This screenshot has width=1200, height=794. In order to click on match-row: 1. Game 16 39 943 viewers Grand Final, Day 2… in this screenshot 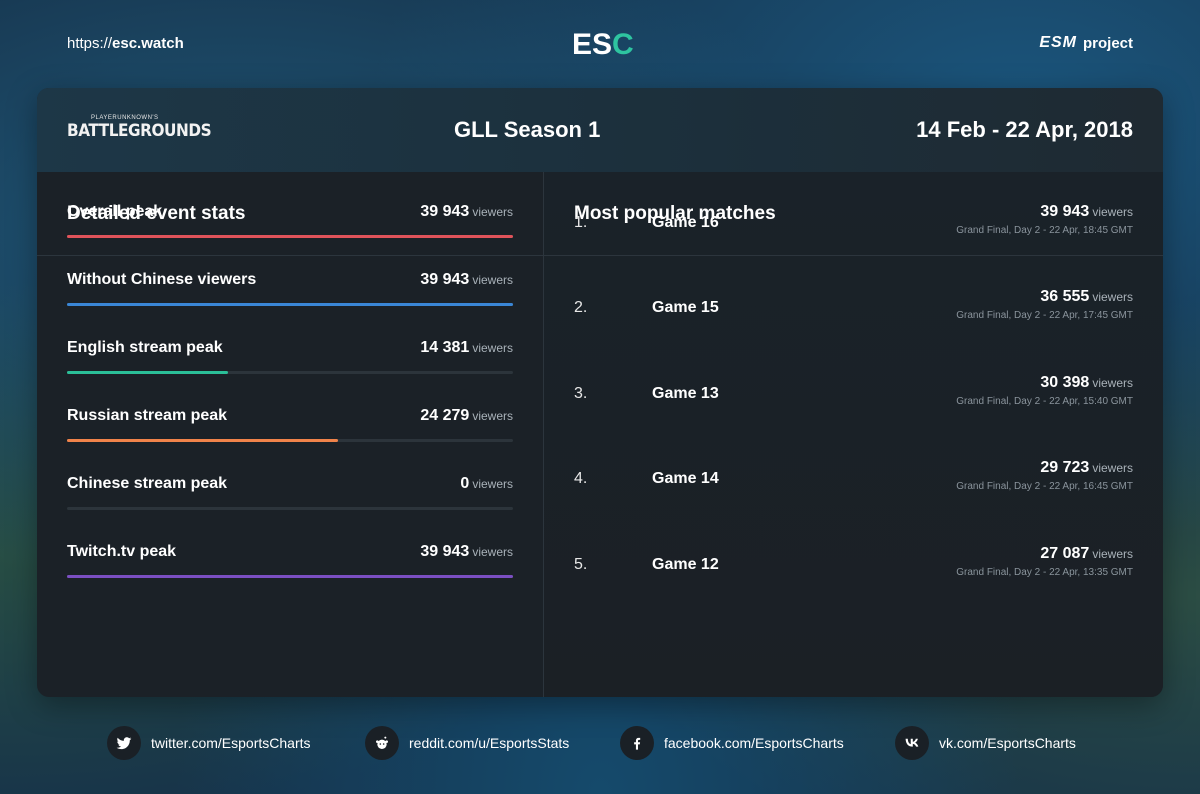, I will do `click(853, 228)`.